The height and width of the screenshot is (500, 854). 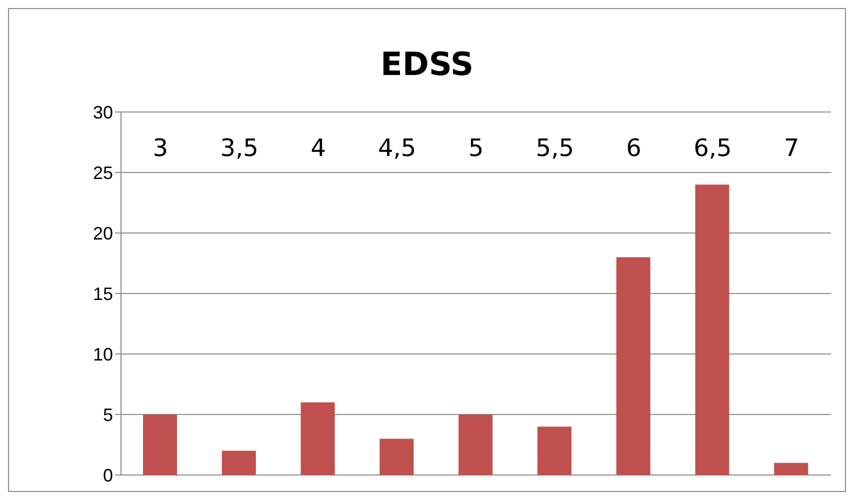 I want to click on chart-title: EDSS, so click(x=427, y=64).